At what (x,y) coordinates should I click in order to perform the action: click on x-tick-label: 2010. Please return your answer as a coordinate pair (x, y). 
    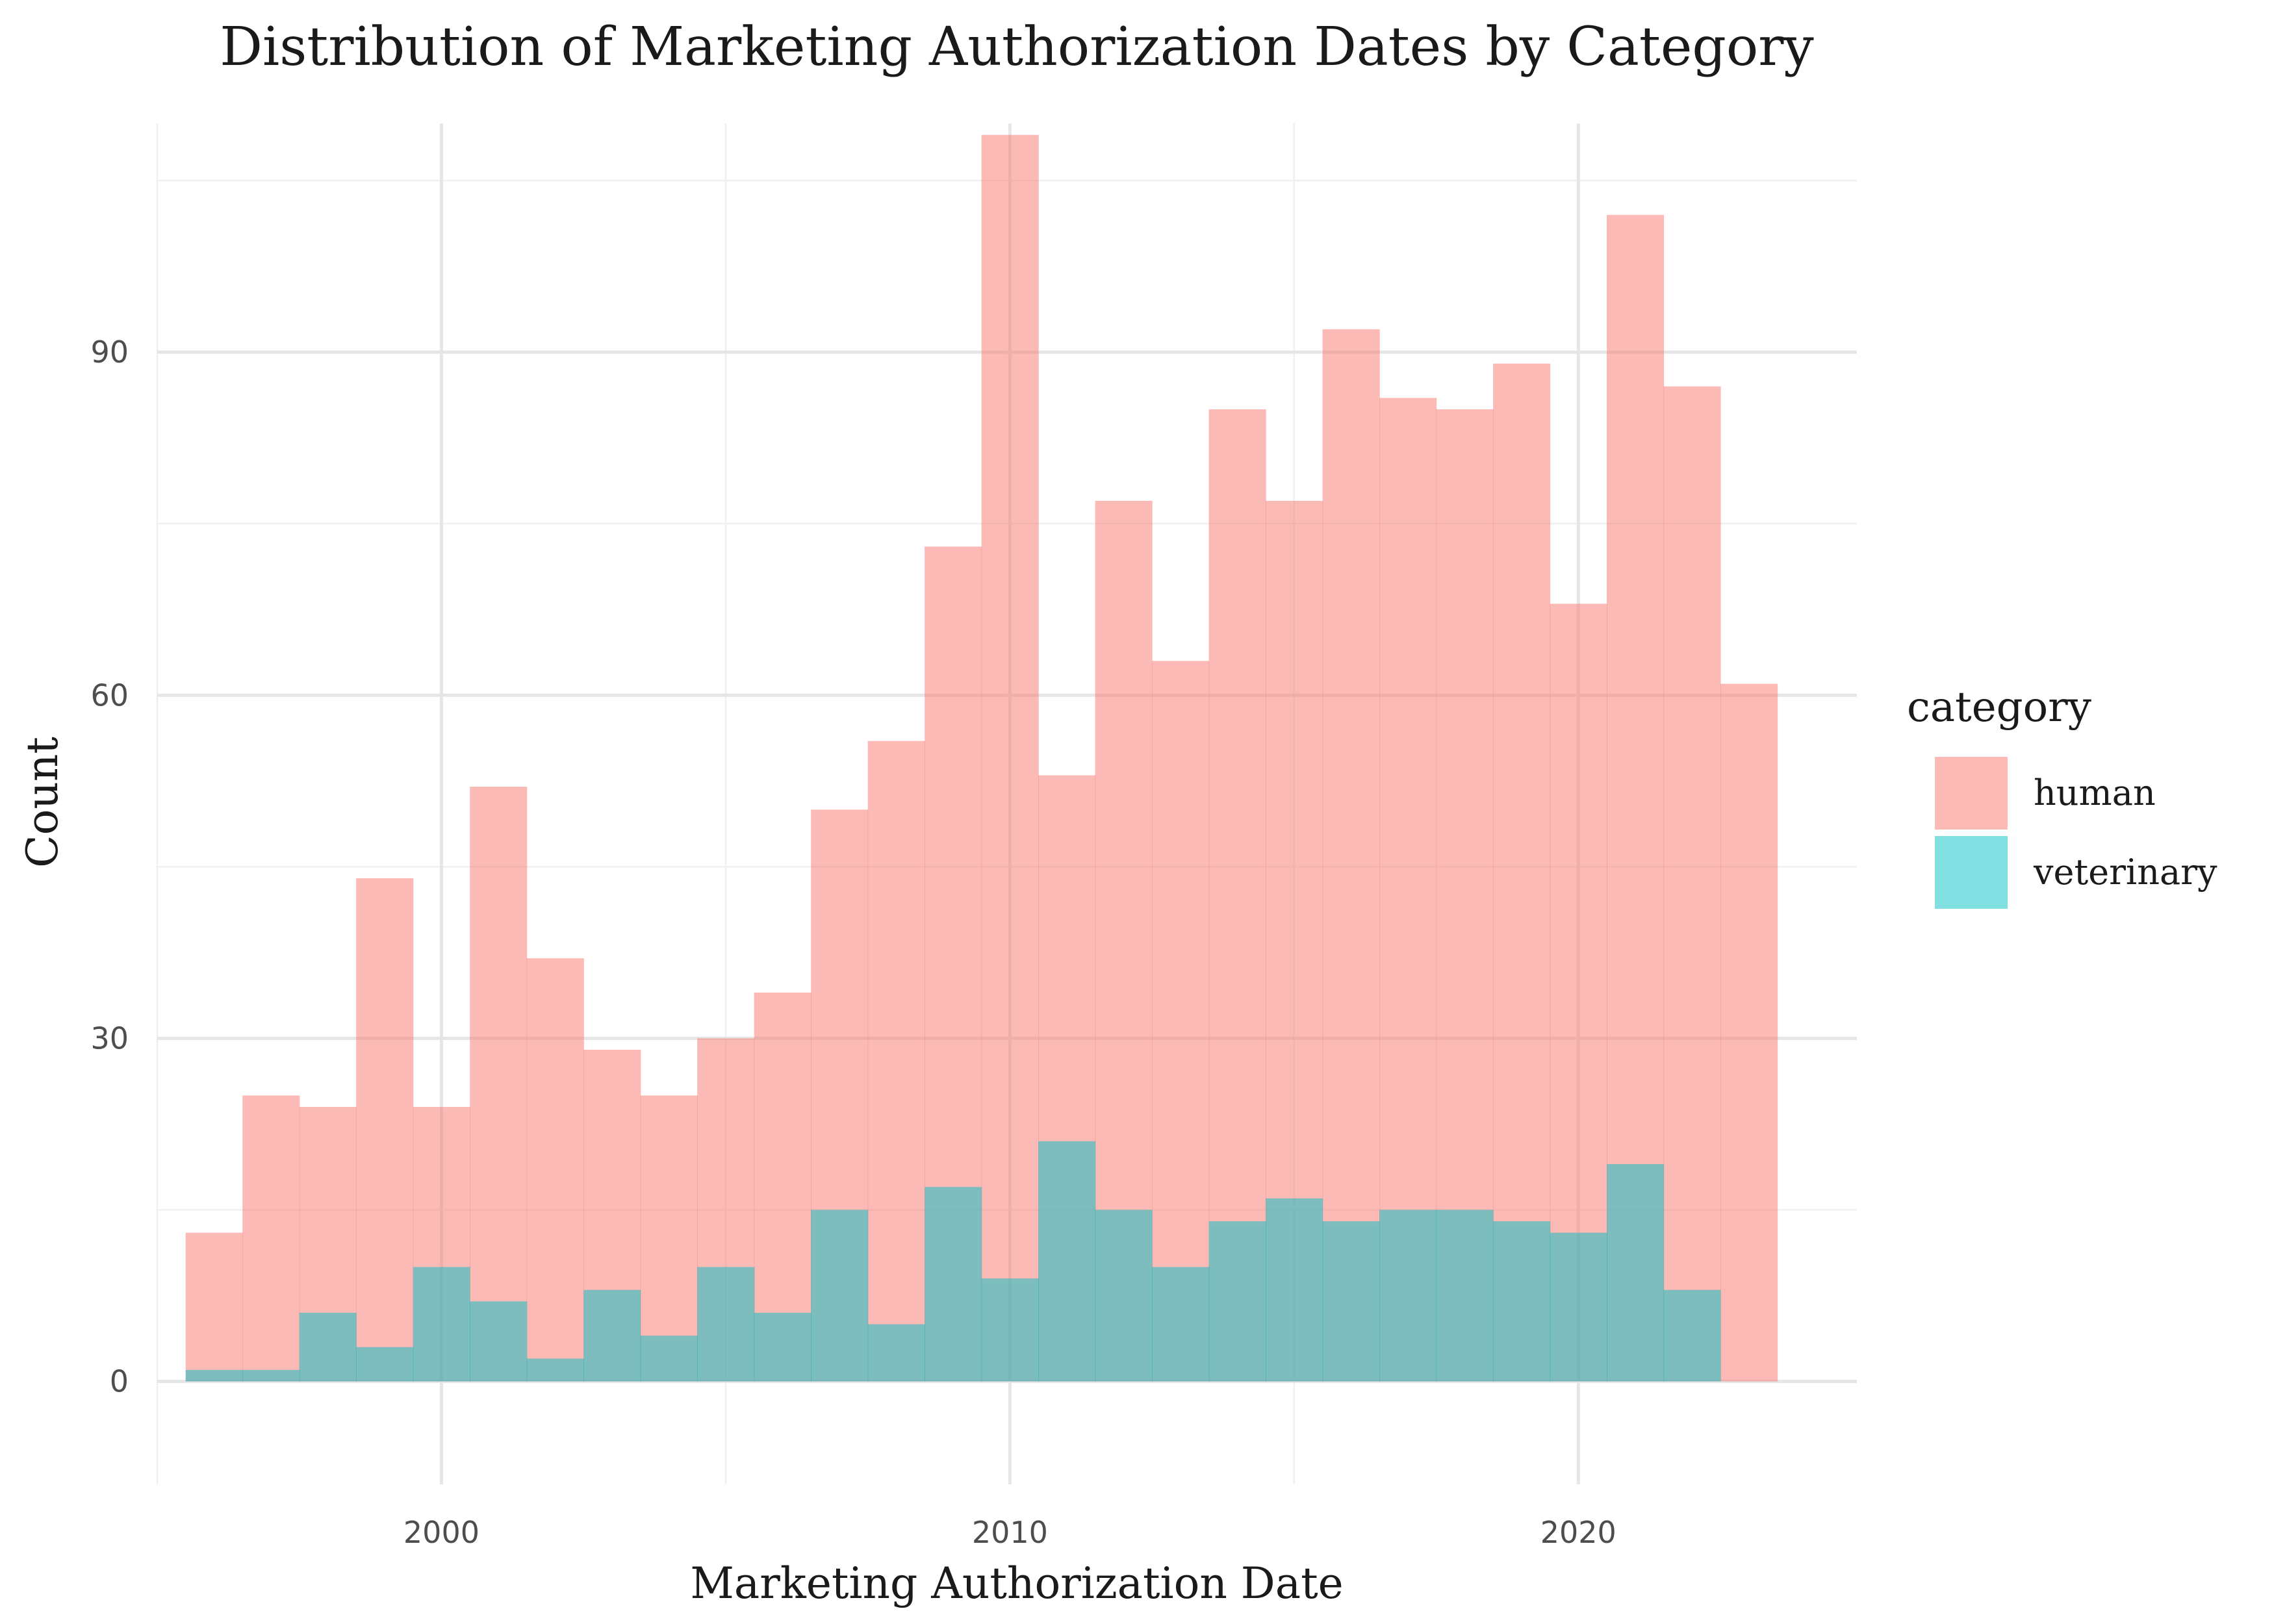
    Looking at the image, I should click on (1010, 1532).